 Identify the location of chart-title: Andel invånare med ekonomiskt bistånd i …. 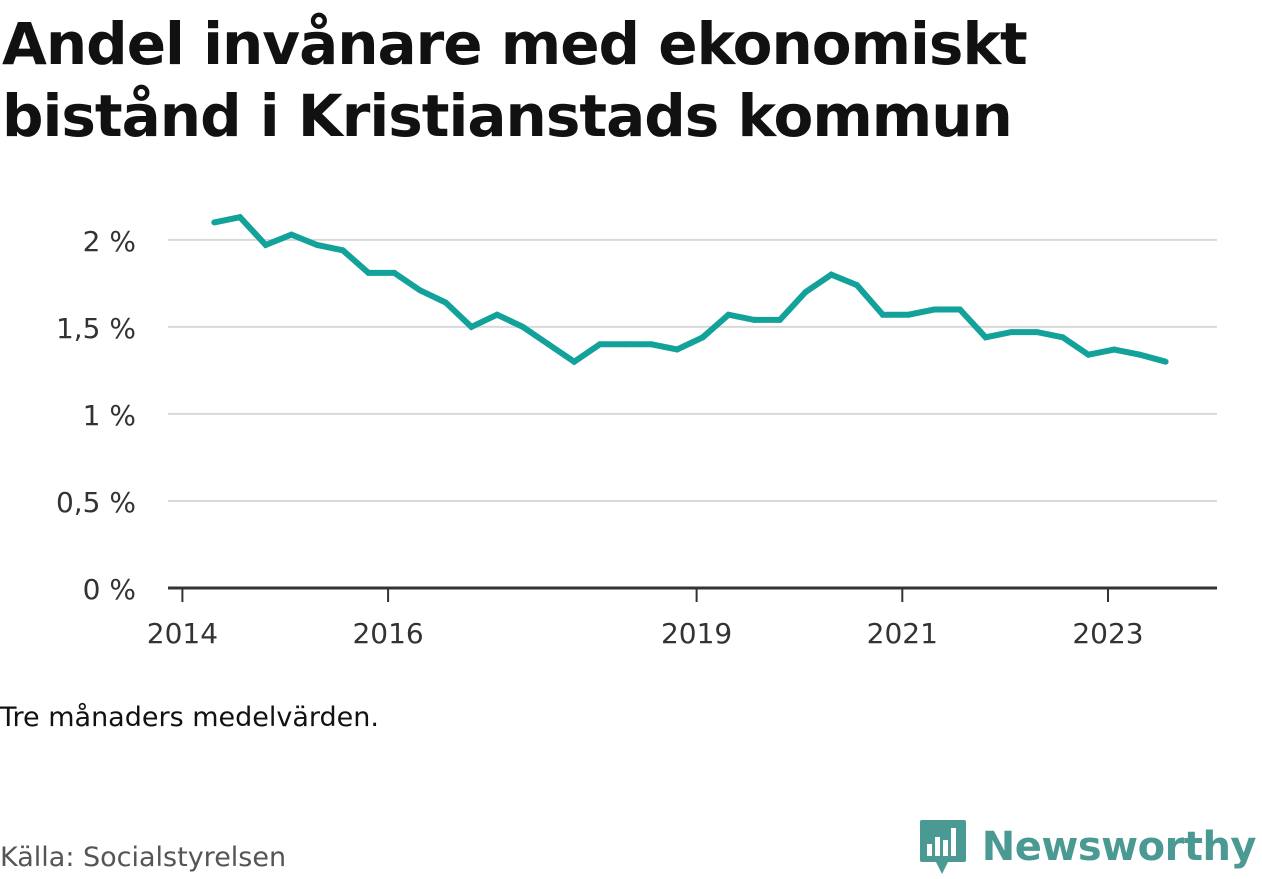
(515, 80).